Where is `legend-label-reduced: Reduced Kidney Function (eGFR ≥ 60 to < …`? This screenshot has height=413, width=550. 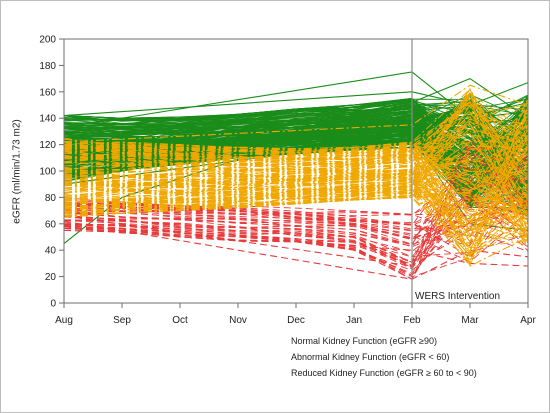
legend-label-reduced: Reduced Kidney Function (eGFR ≥ 60 to < … is located at coordinates (384, 373).